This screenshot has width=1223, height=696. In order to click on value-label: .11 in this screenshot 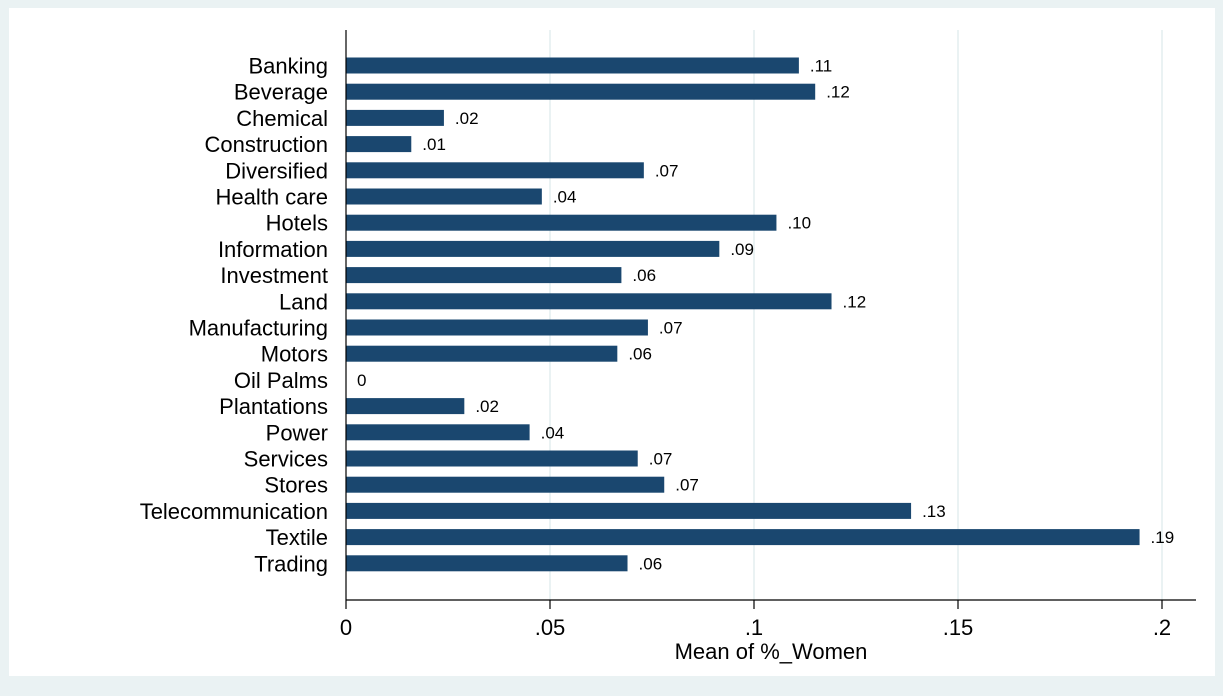, I will do `click(821, 66)`.